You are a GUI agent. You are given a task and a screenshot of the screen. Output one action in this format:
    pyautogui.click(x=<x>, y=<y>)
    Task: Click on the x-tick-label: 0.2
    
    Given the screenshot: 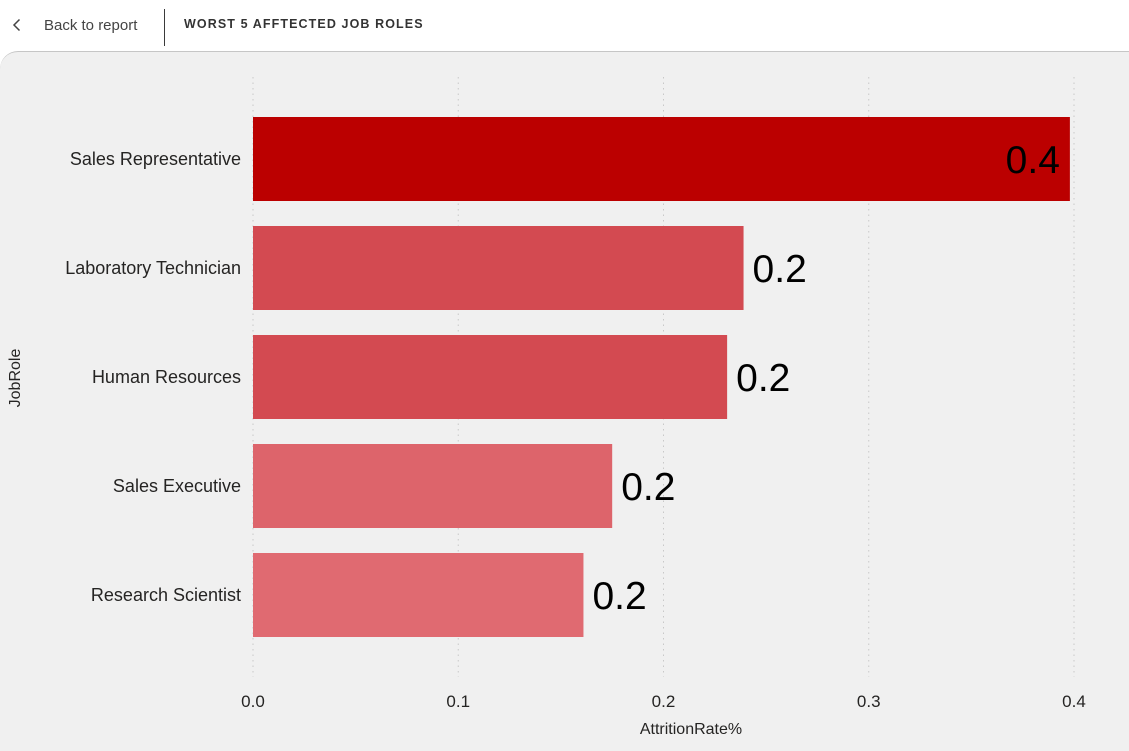 What is the action you would take?
    pyautogui.click(x=664, y=701)
    